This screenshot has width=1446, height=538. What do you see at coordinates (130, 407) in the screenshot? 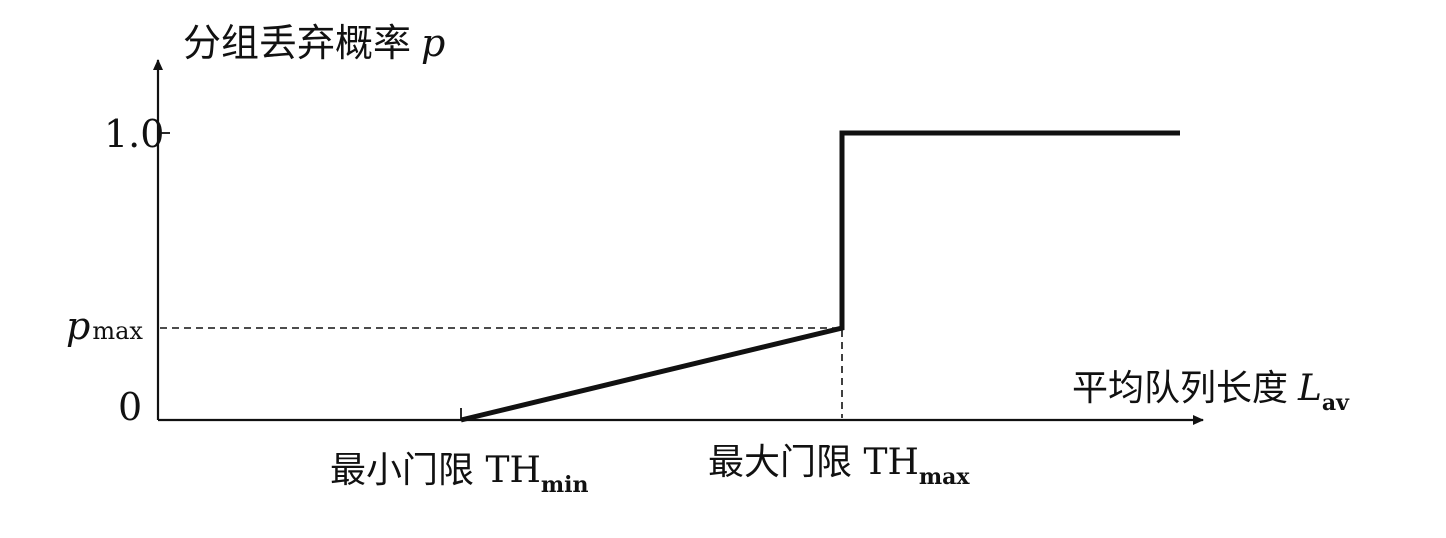
I see `y-tick-label-zero: 0` at bounding box center [130, 407].